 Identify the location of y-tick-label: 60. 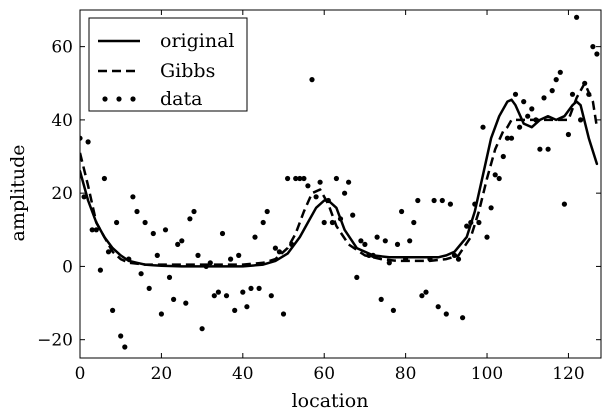
(62, 48).